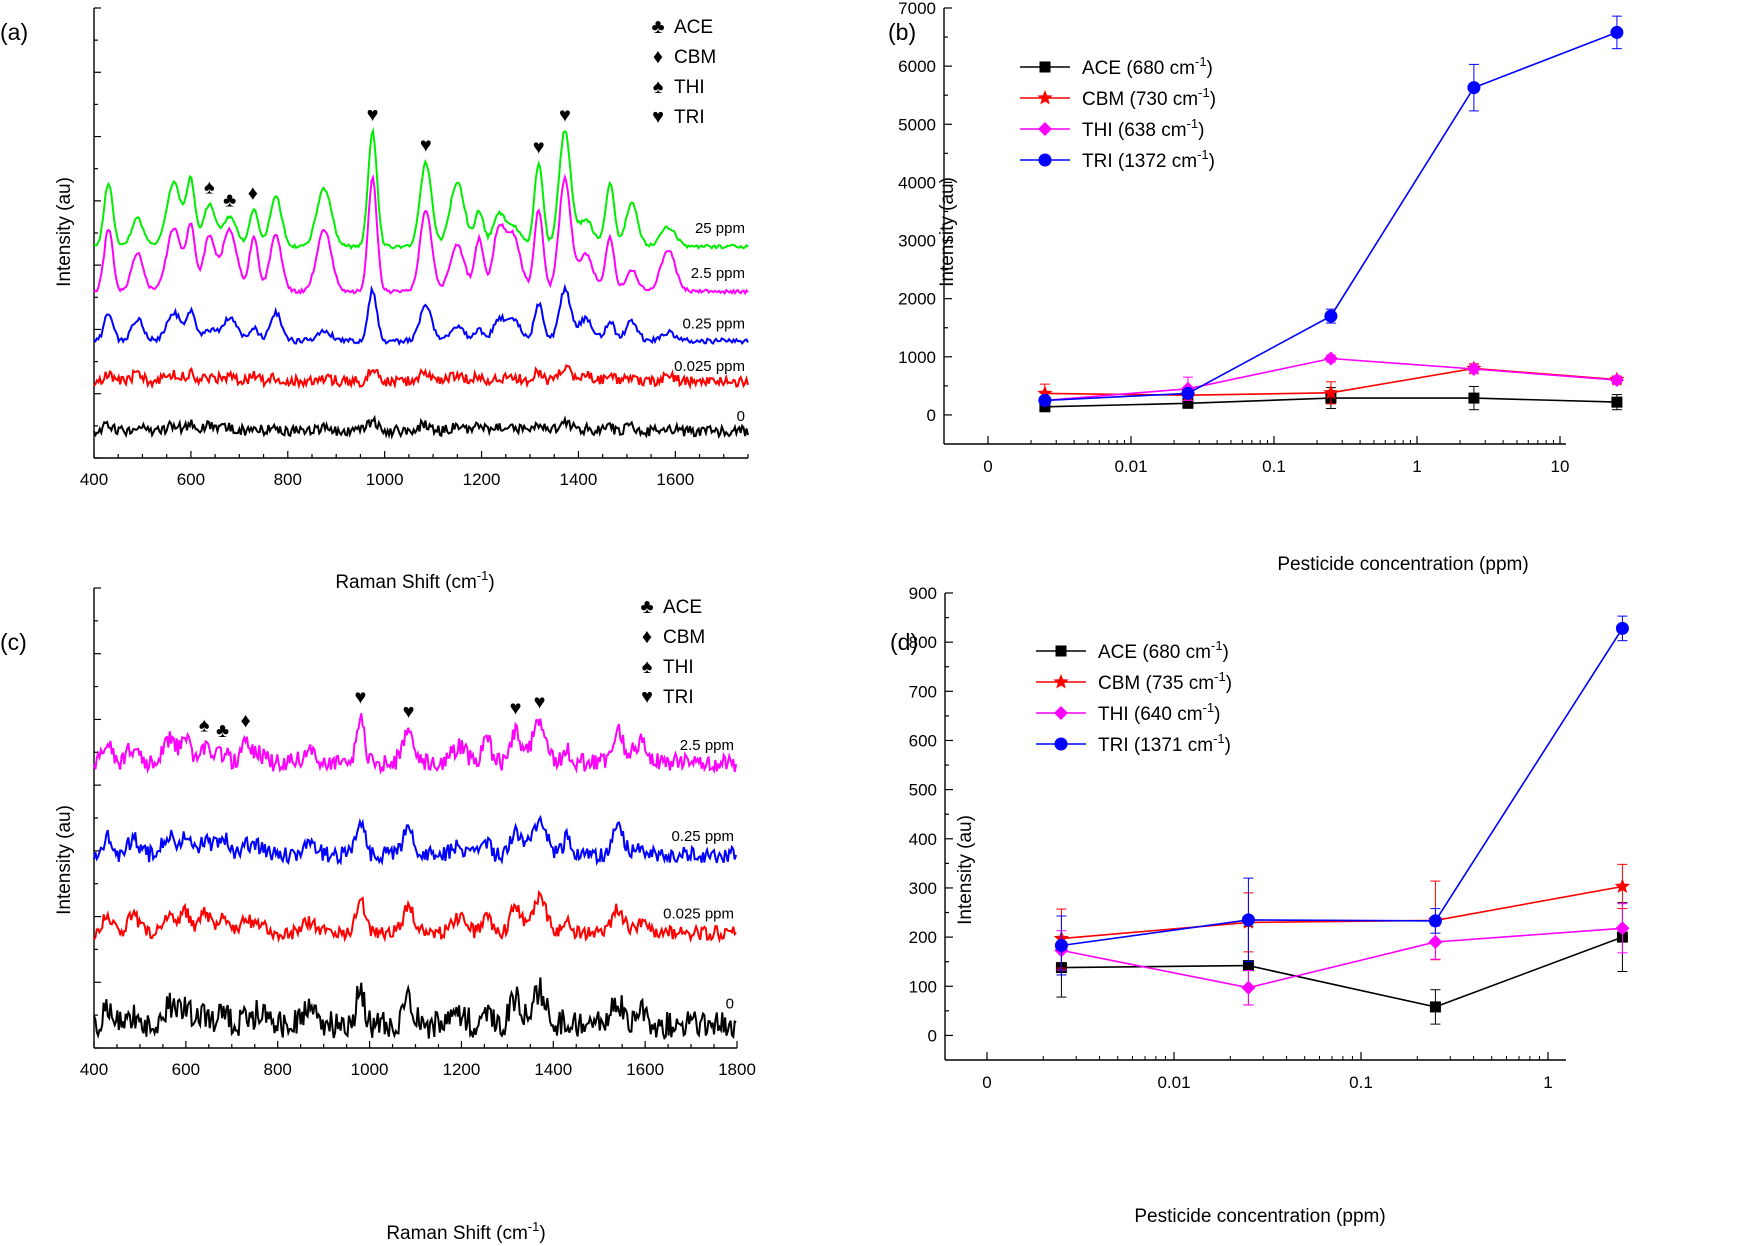  What do you see at coordinates (923, 691) in the screenshot?
I see `y-tick-label: 700` at bounding box center [923, 691].